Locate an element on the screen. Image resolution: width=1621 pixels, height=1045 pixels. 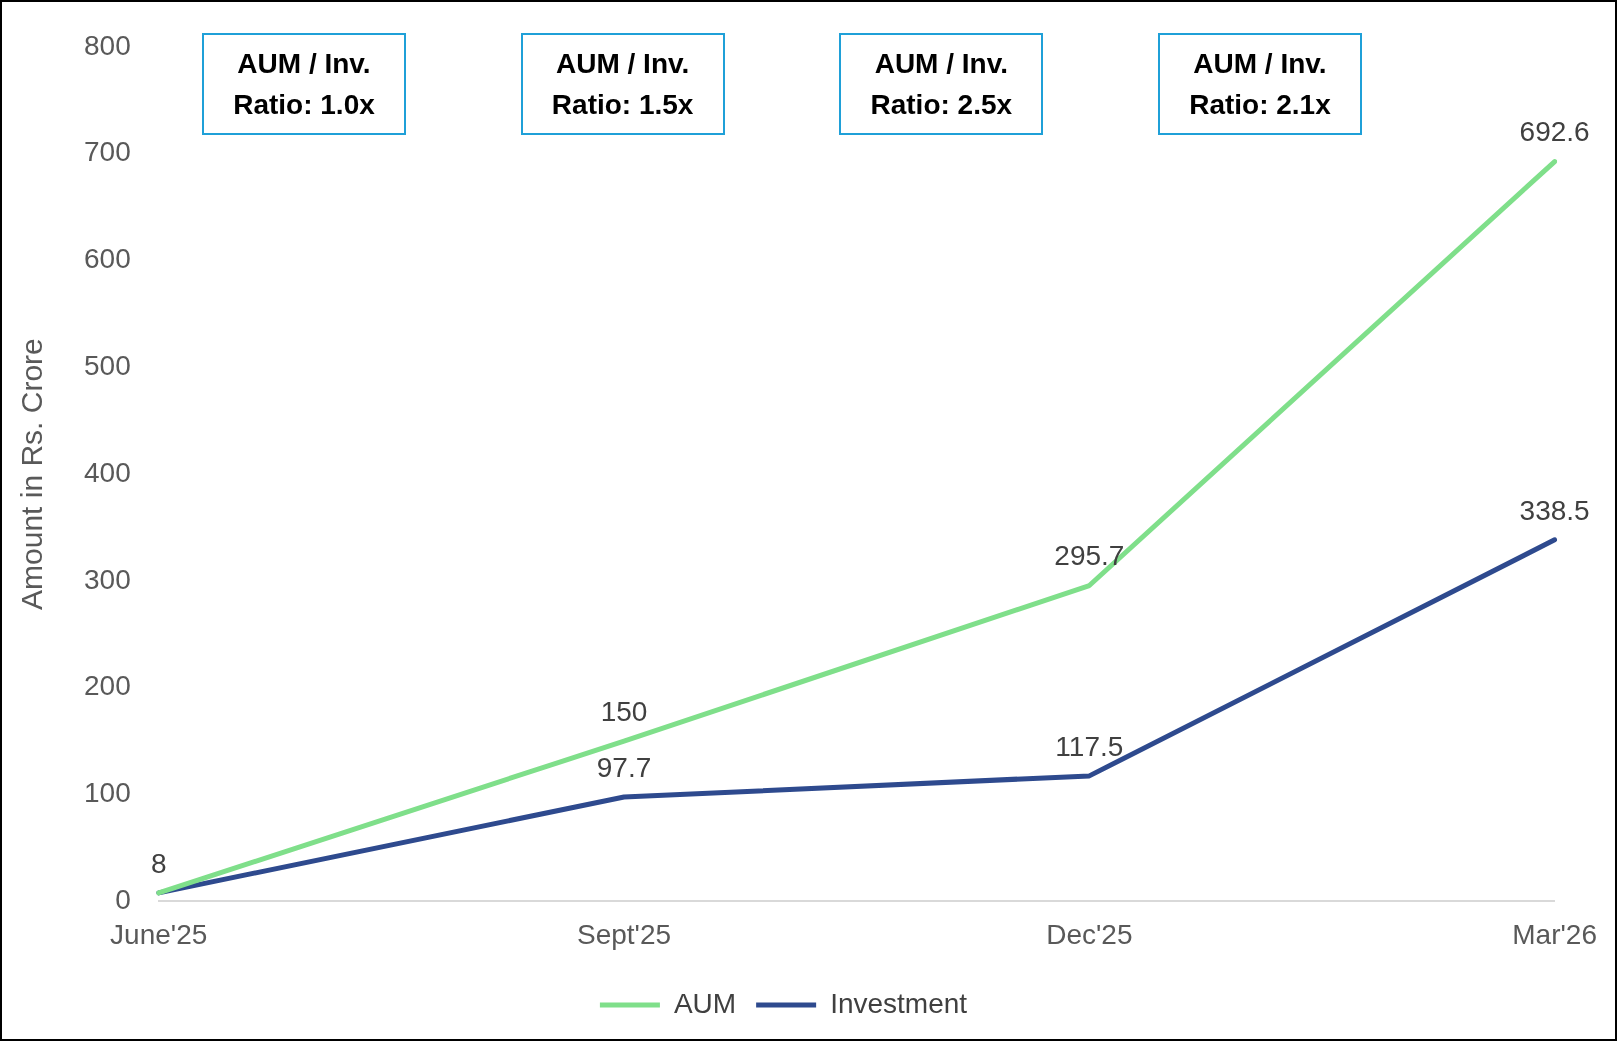
y-tick-label: 700 is located at coordinates (107, 152).